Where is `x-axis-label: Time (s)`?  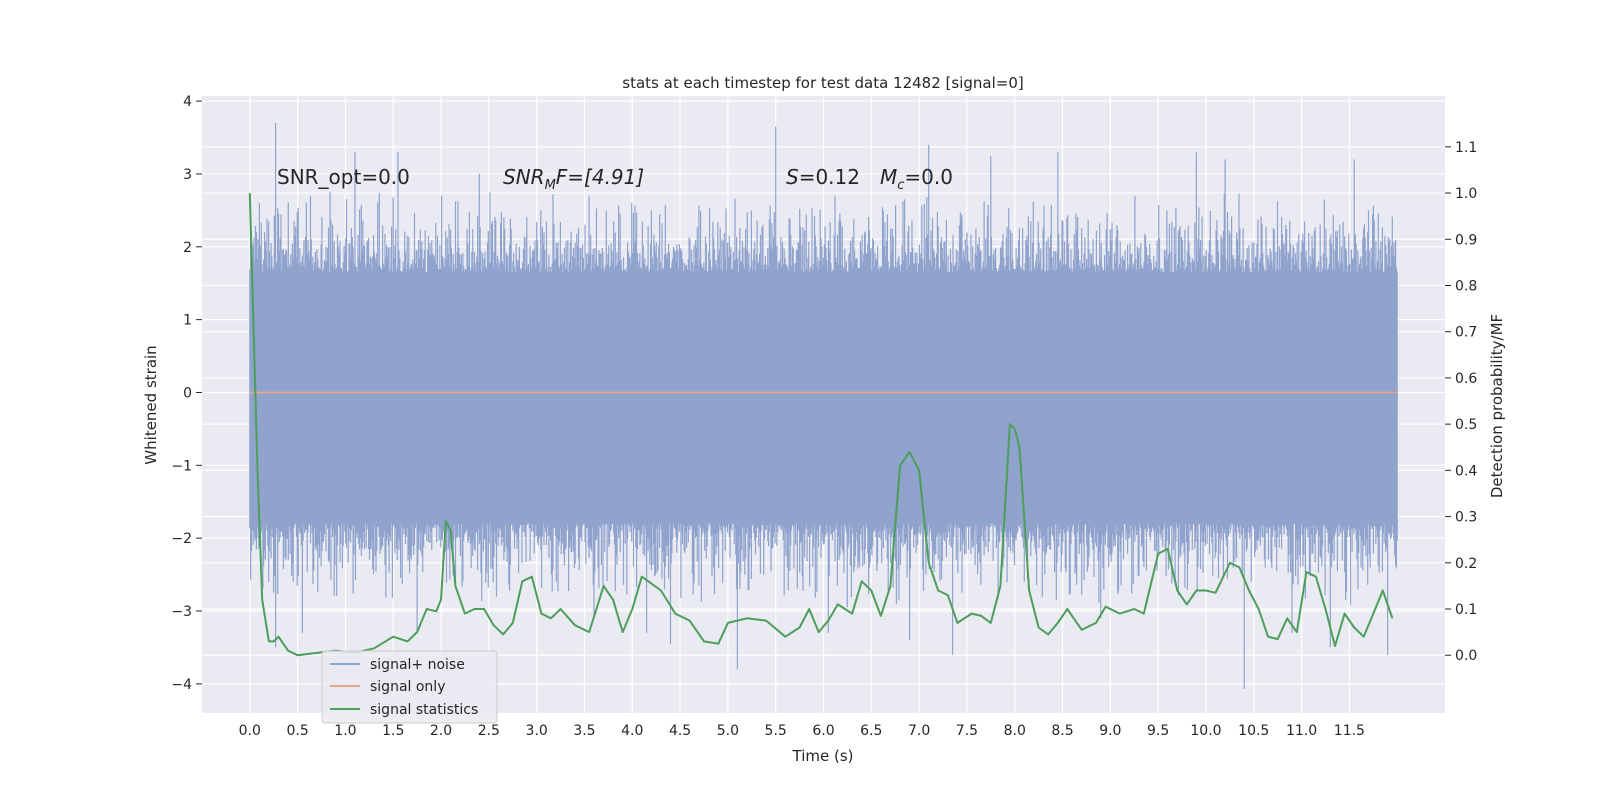
x-axis-label: Time (s) is located at coordinates (823, 756).